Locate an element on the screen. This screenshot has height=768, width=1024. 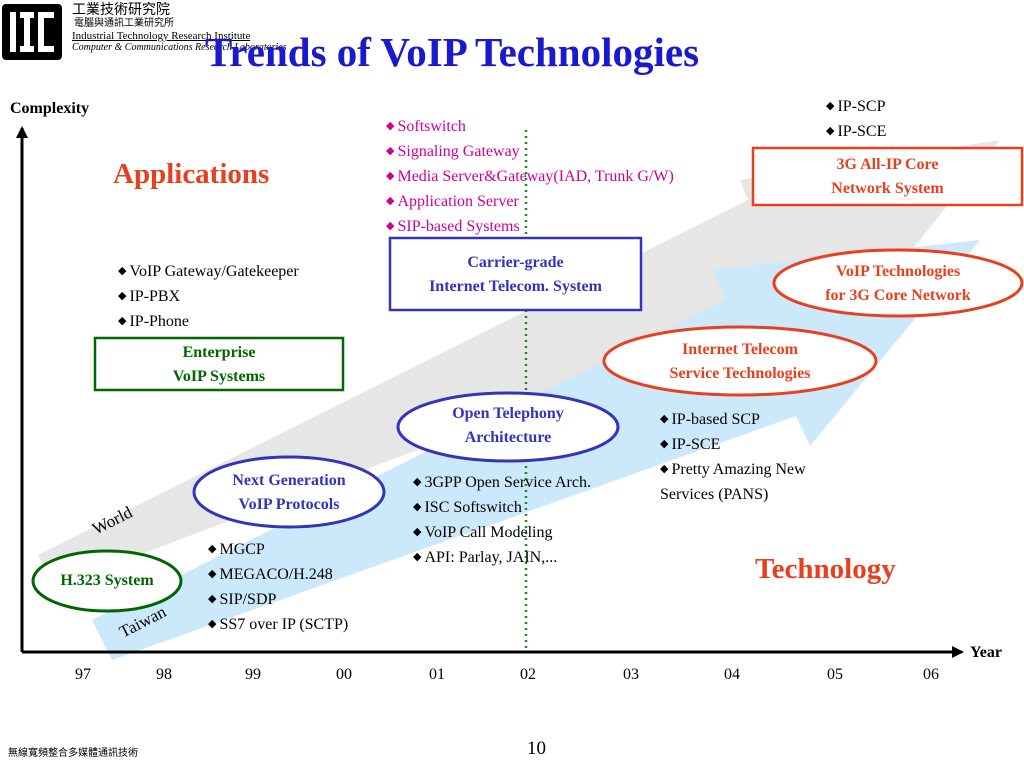
slide-title: Trends of VoIP Technologies is located at coordinates (452, 52).